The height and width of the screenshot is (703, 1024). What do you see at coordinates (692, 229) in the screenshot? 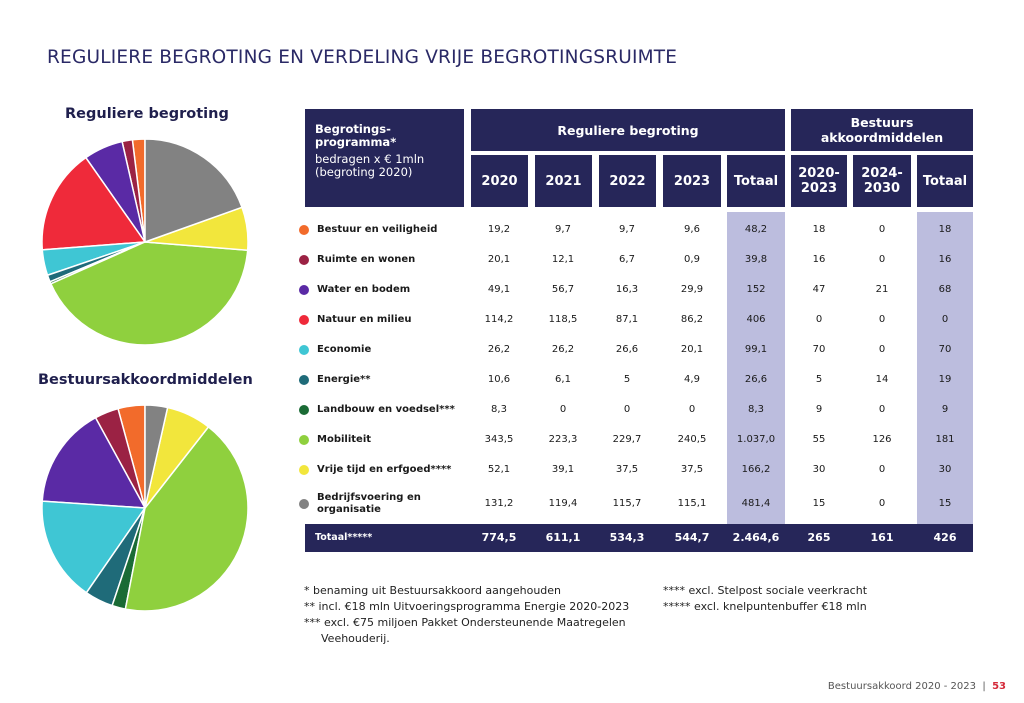
I see `table-cell: 9,6` at bounding box center [692, 229].